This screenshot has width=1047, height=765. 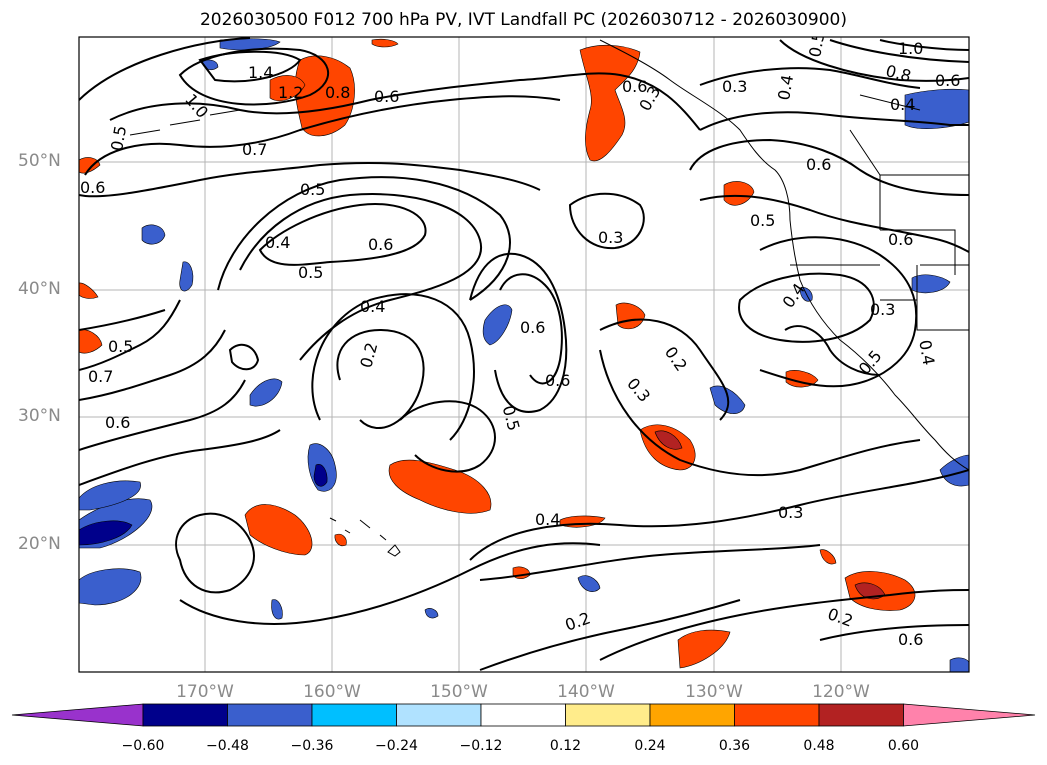 What do you see at coordinates (481, 746) in the screenshot?
I see `colorbar-tick: −0.12` at bounding box center [481, 746].